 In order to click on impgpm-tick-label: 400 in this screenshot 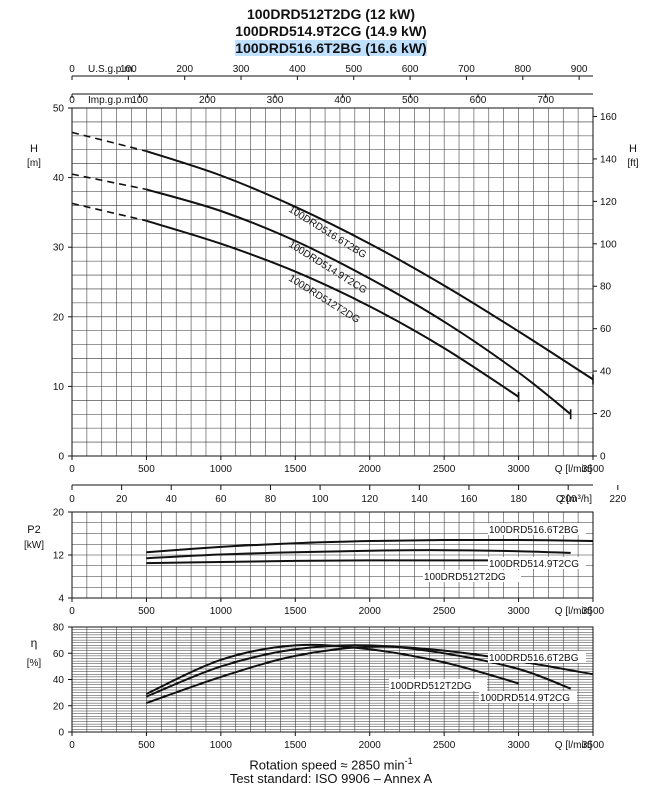, I will do `click(342, 100)`.